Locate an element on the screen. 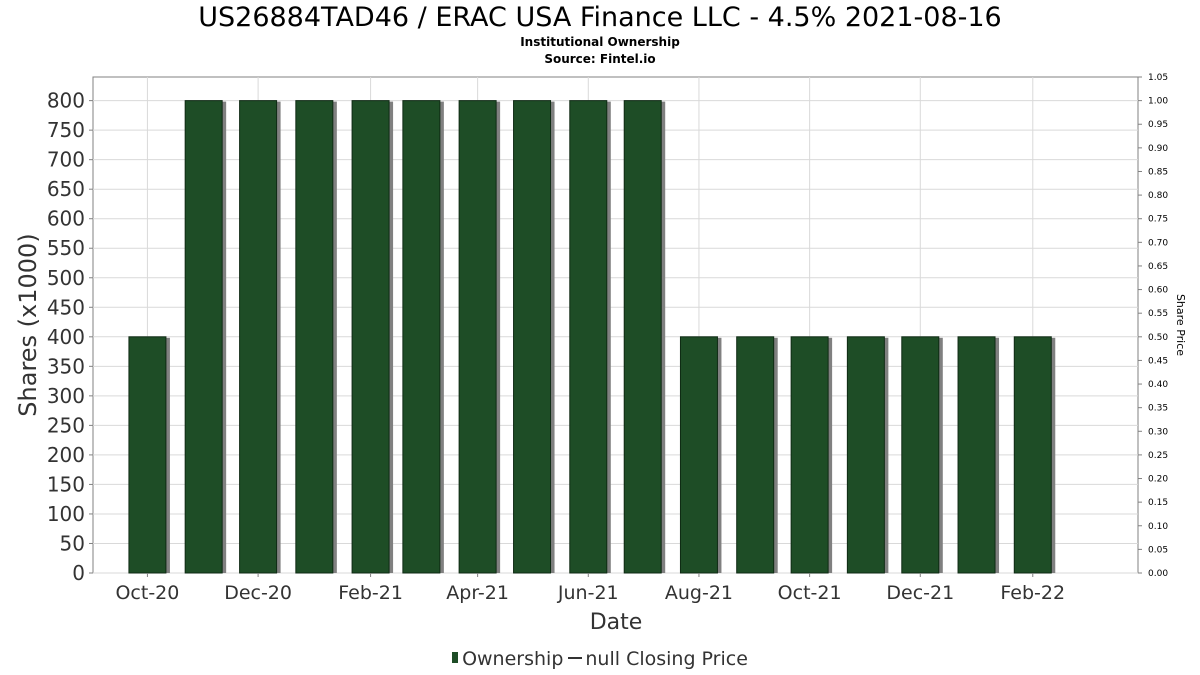 The image size is (1200, 675). y2-tick-label: 0.40 is located at coordinates (1158, 385).